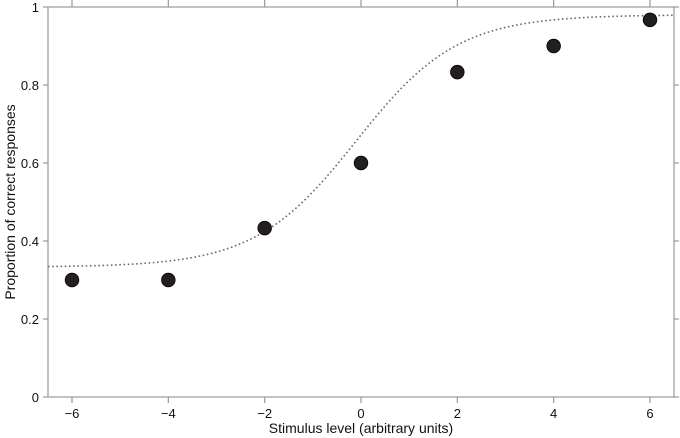 This screenshot has width=680, height=438. Describe the element at coordinates (264, 413) in the screenshot. I see `x-tick-label: −2` at that location.